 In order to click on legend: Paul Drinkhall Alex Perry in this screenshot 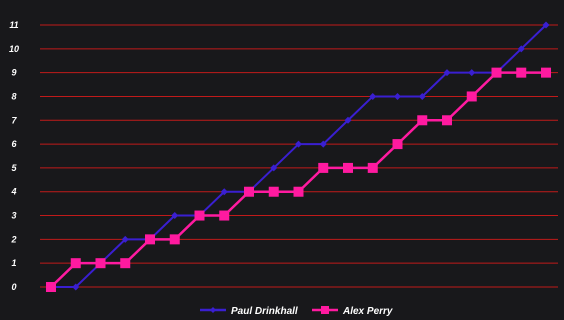, I will do `click(296, 311)`.